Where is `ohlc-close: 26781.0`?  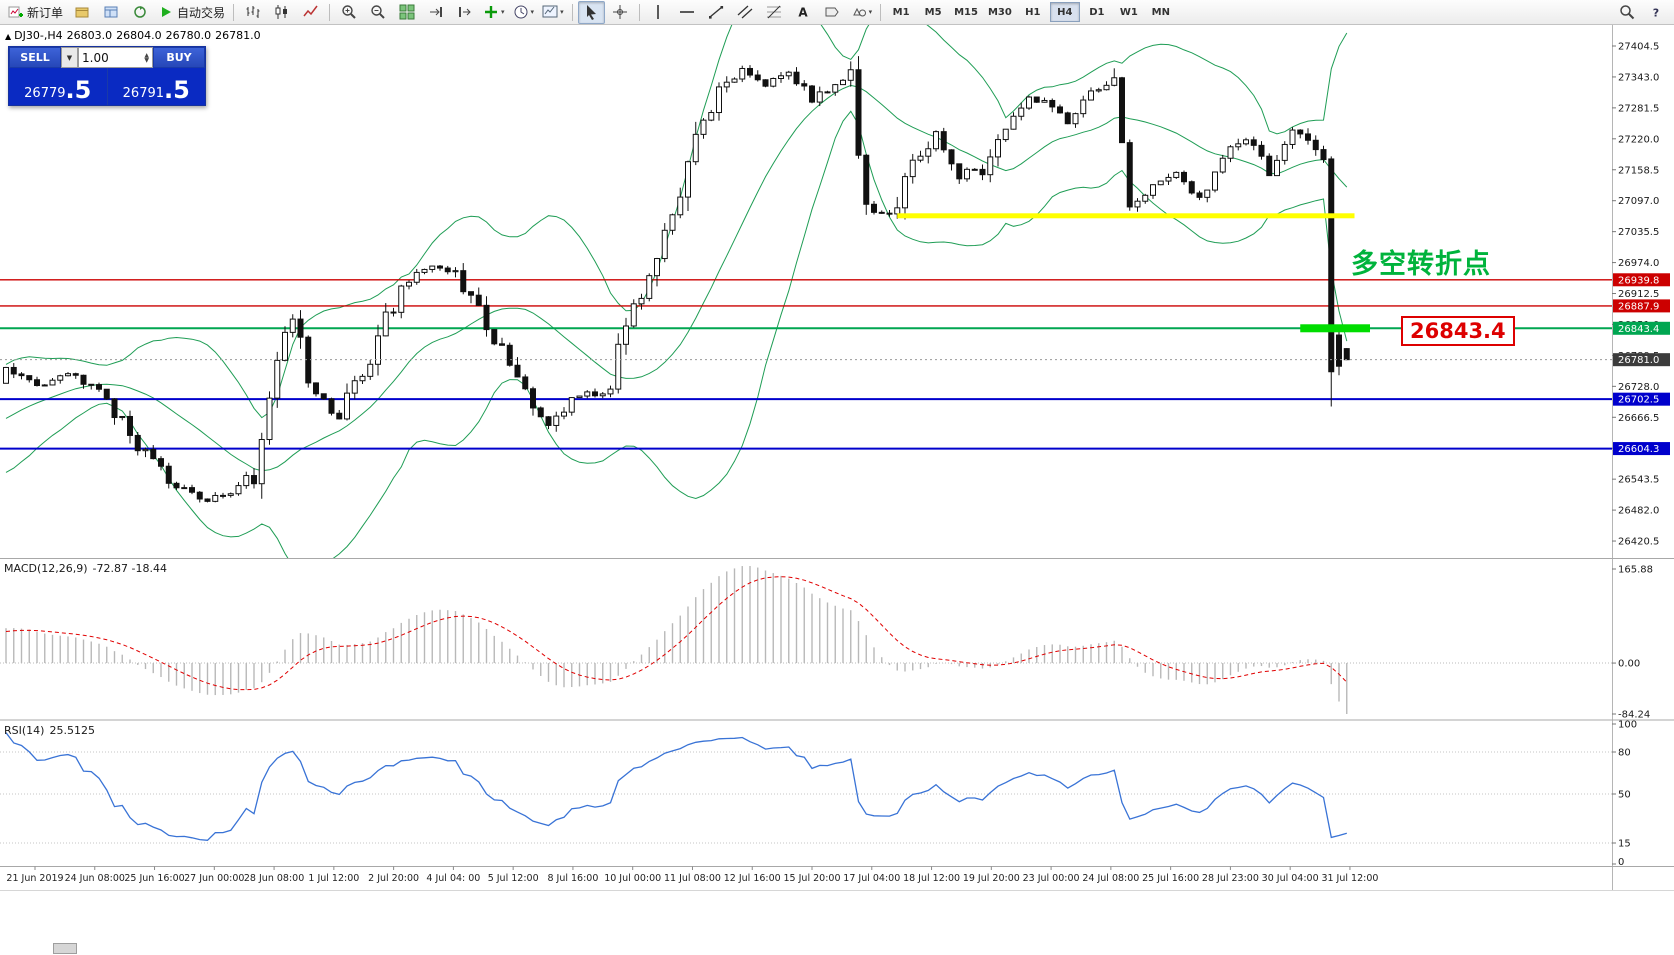 ohlc-close: 26781.0 is located at coordinates (238, 35).